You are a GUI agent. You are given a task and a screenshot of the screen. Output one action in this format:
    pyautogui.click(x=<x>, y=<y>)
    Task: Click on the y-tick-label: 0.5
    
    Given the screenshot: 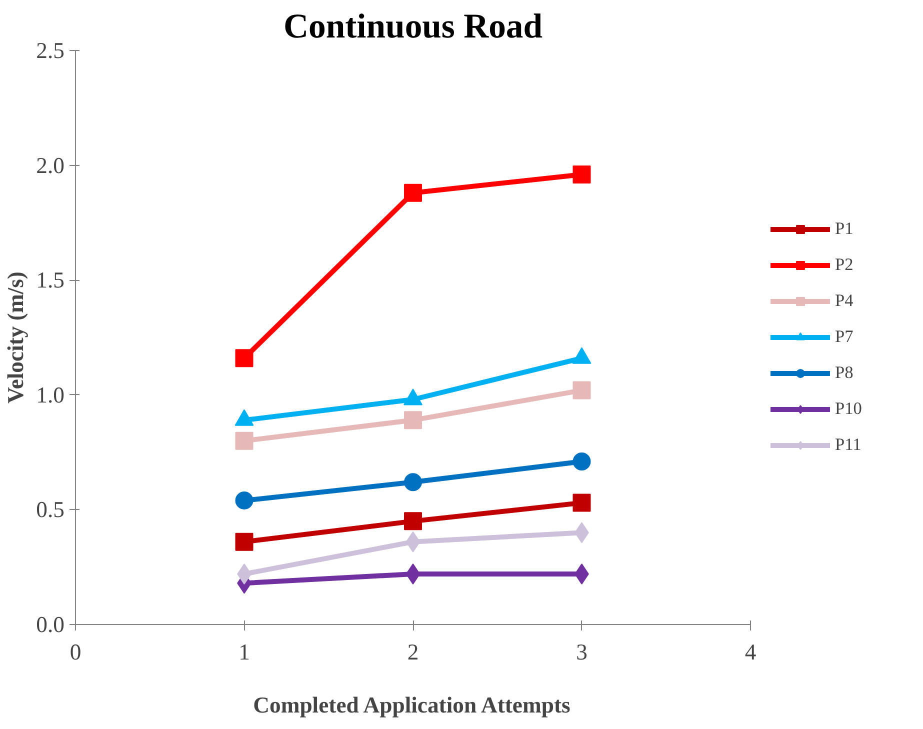 What is the action you would take?
    pyautogui.click(x=50, y=509)
    